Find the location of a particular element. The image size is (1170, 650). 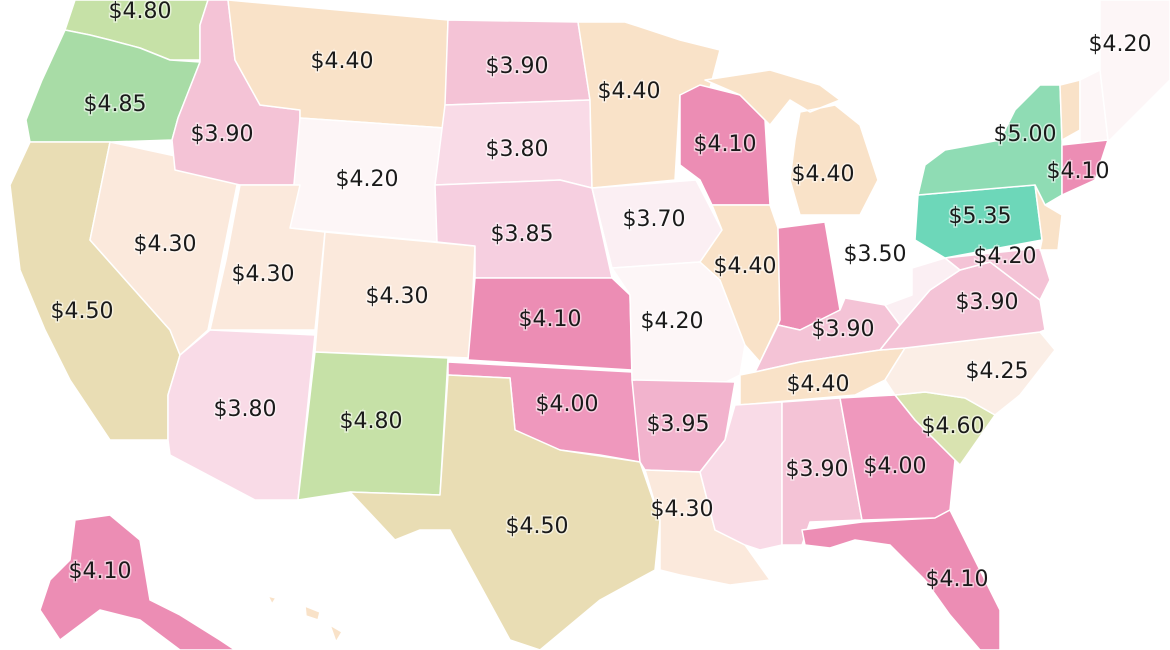

state-TX is located at coordinates (505, 512).